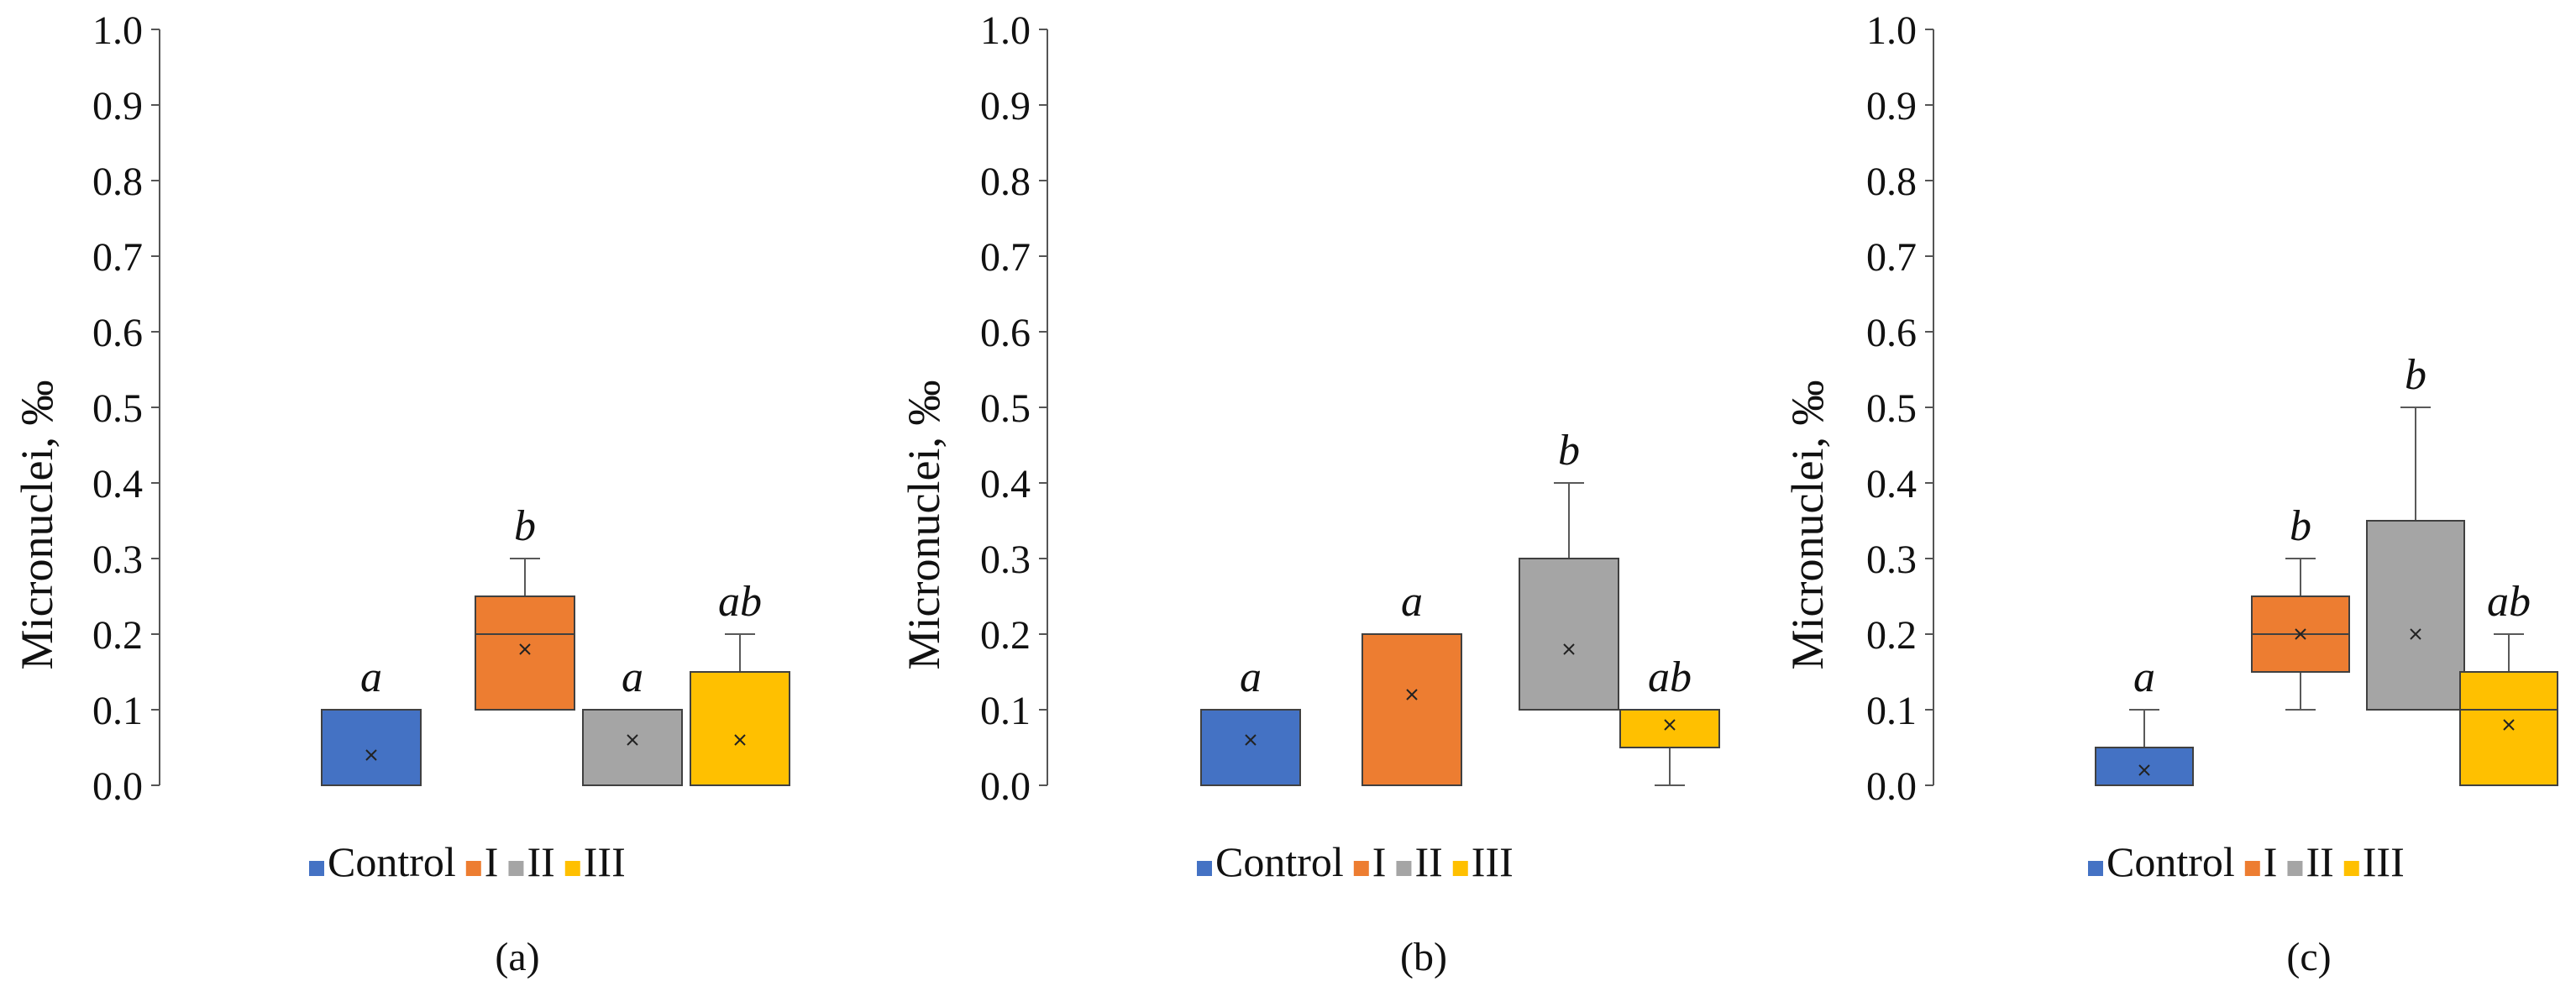 This screenshot has width=2576, height=1002. I want to click on panel-label: (b), so click(1423, 957).